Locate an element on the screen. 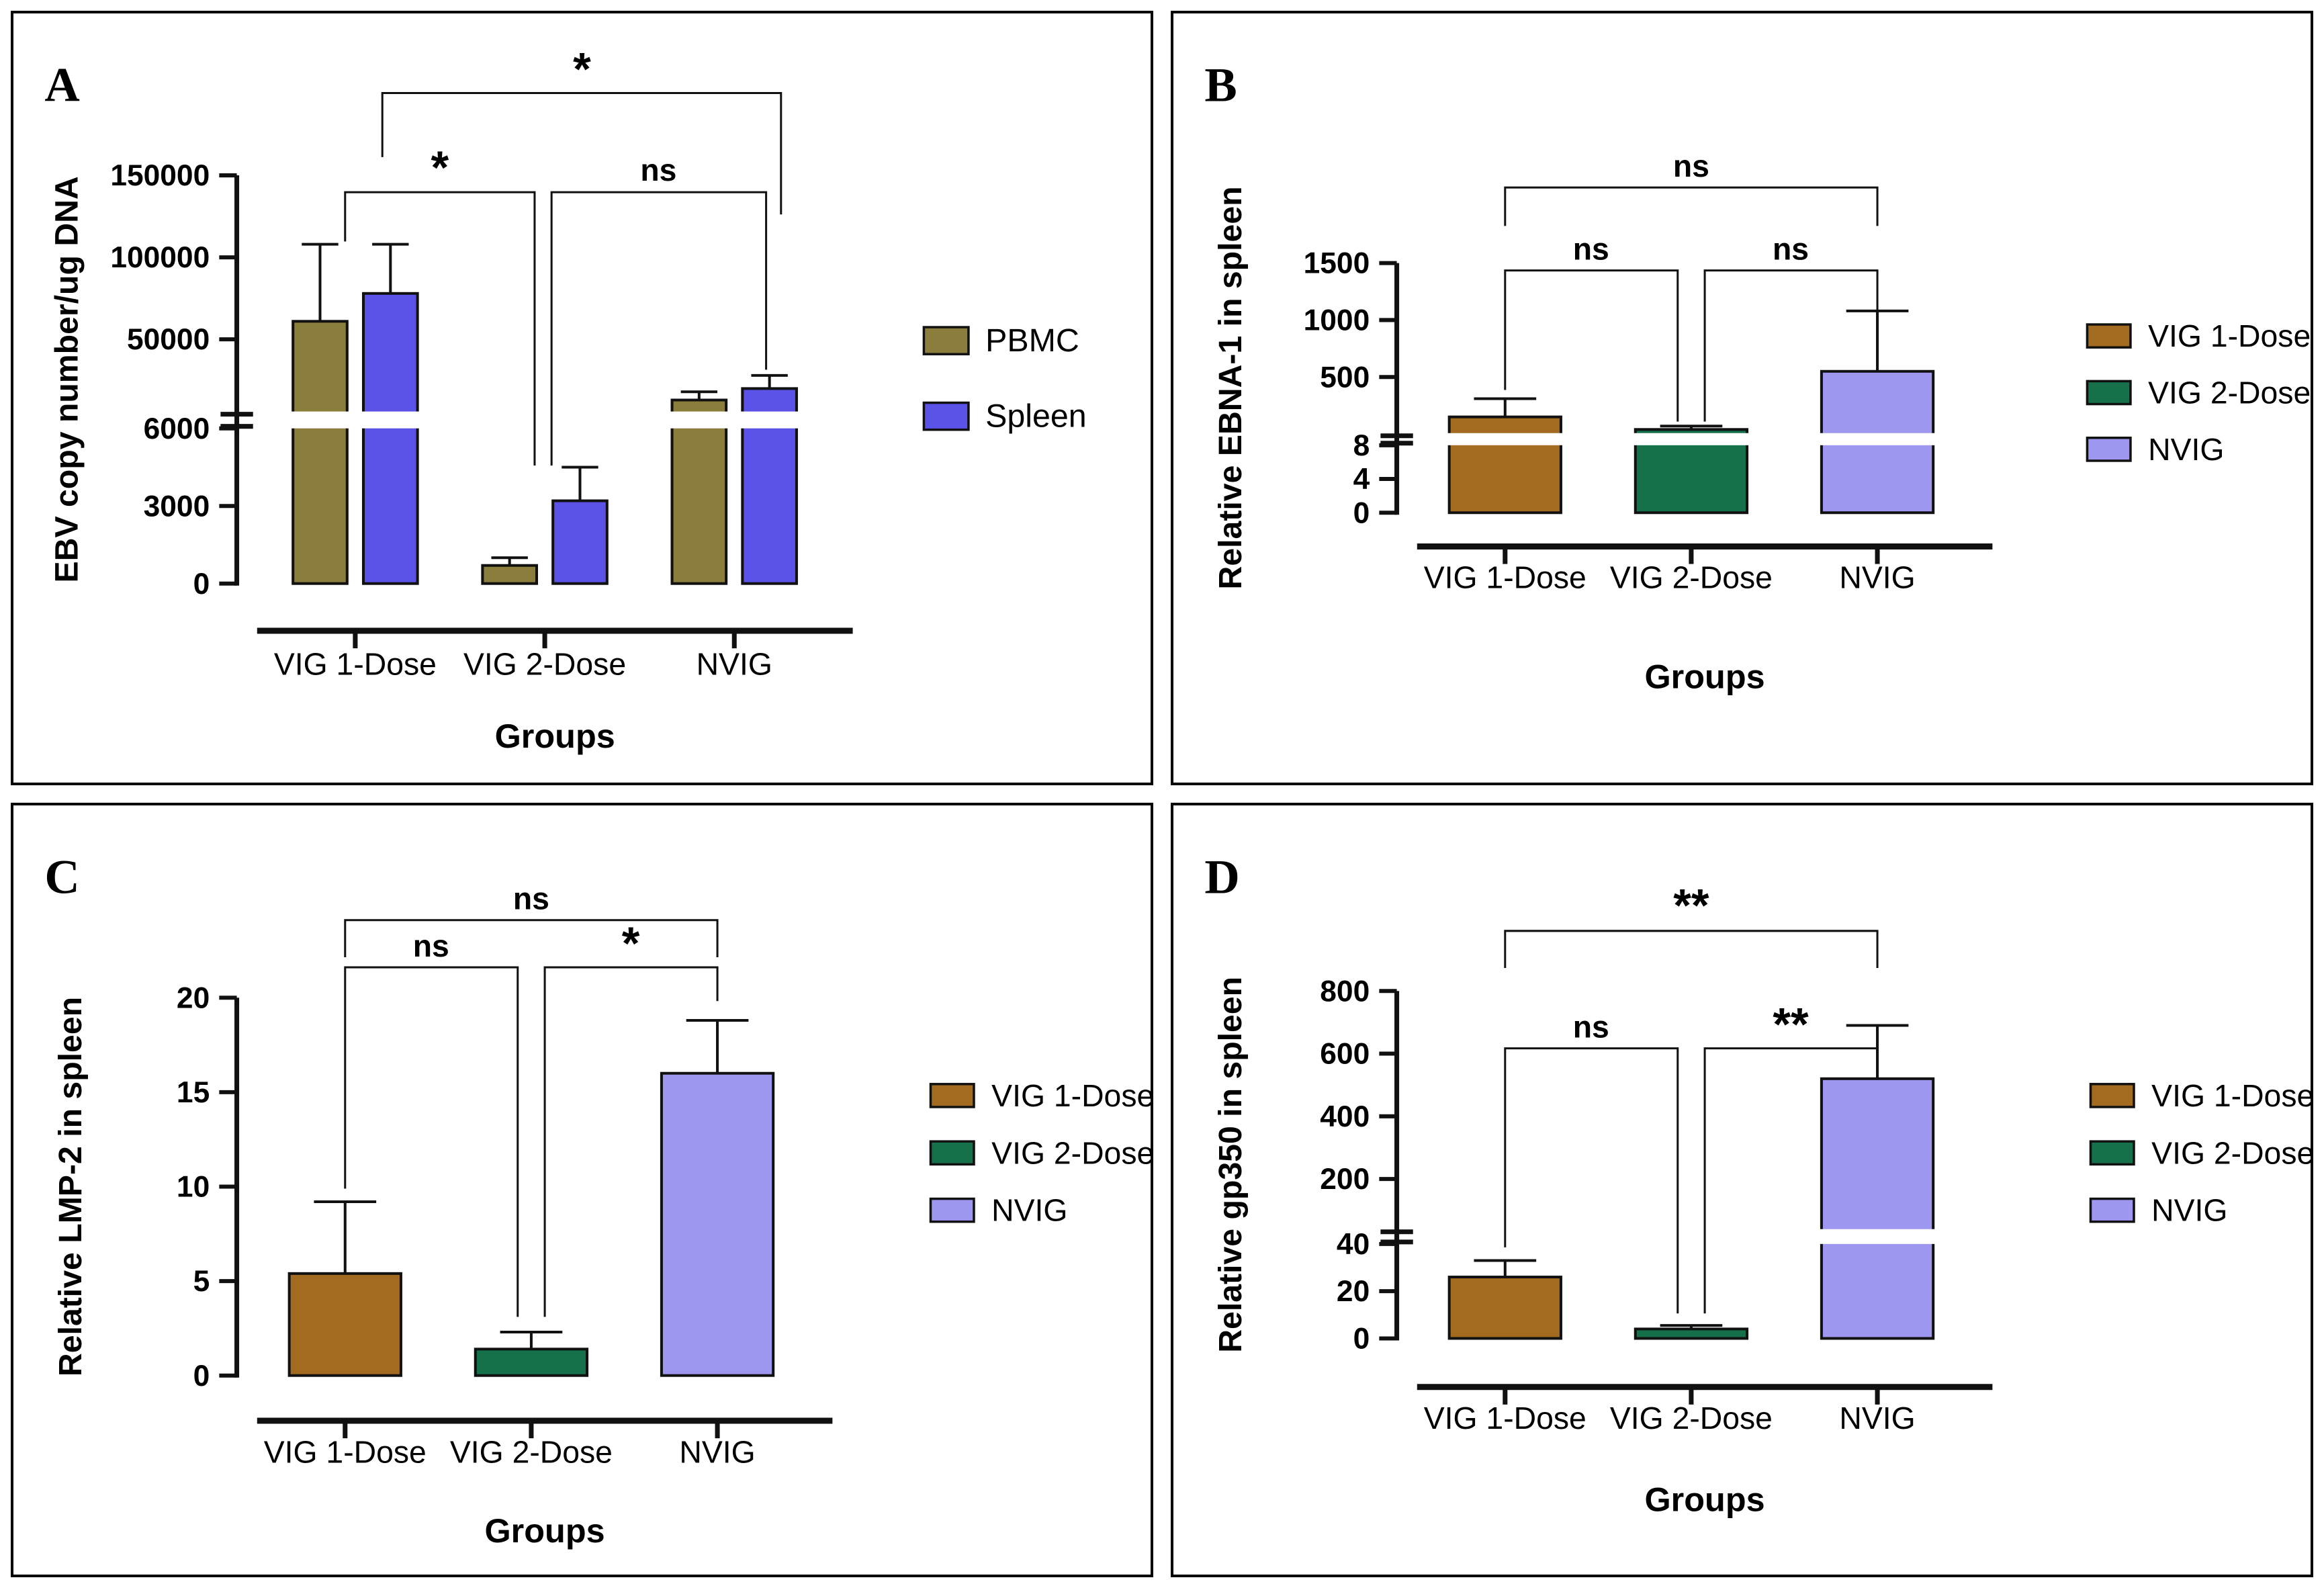 The height and width of the screenshot is (1588, 2324). y-tick-label: 20 is located at coordinates (193, 997).